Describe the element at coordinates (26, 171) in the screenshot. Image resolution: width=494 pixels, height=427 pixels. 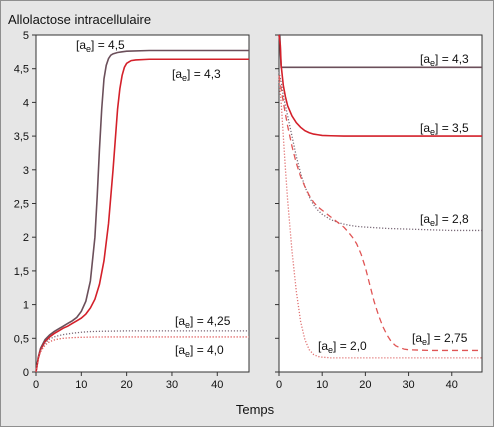
I see `y-tick-label: 3` at that location.